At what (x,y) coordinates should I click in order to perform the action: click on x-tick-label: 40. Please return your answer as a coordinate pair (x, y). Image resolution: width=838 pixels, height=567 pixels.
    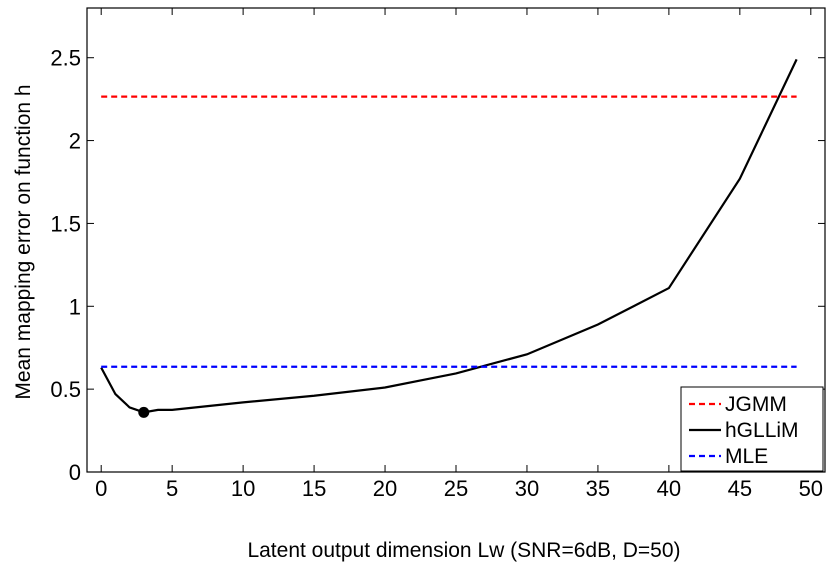
    Looking at the image, I should click on (669, 488).